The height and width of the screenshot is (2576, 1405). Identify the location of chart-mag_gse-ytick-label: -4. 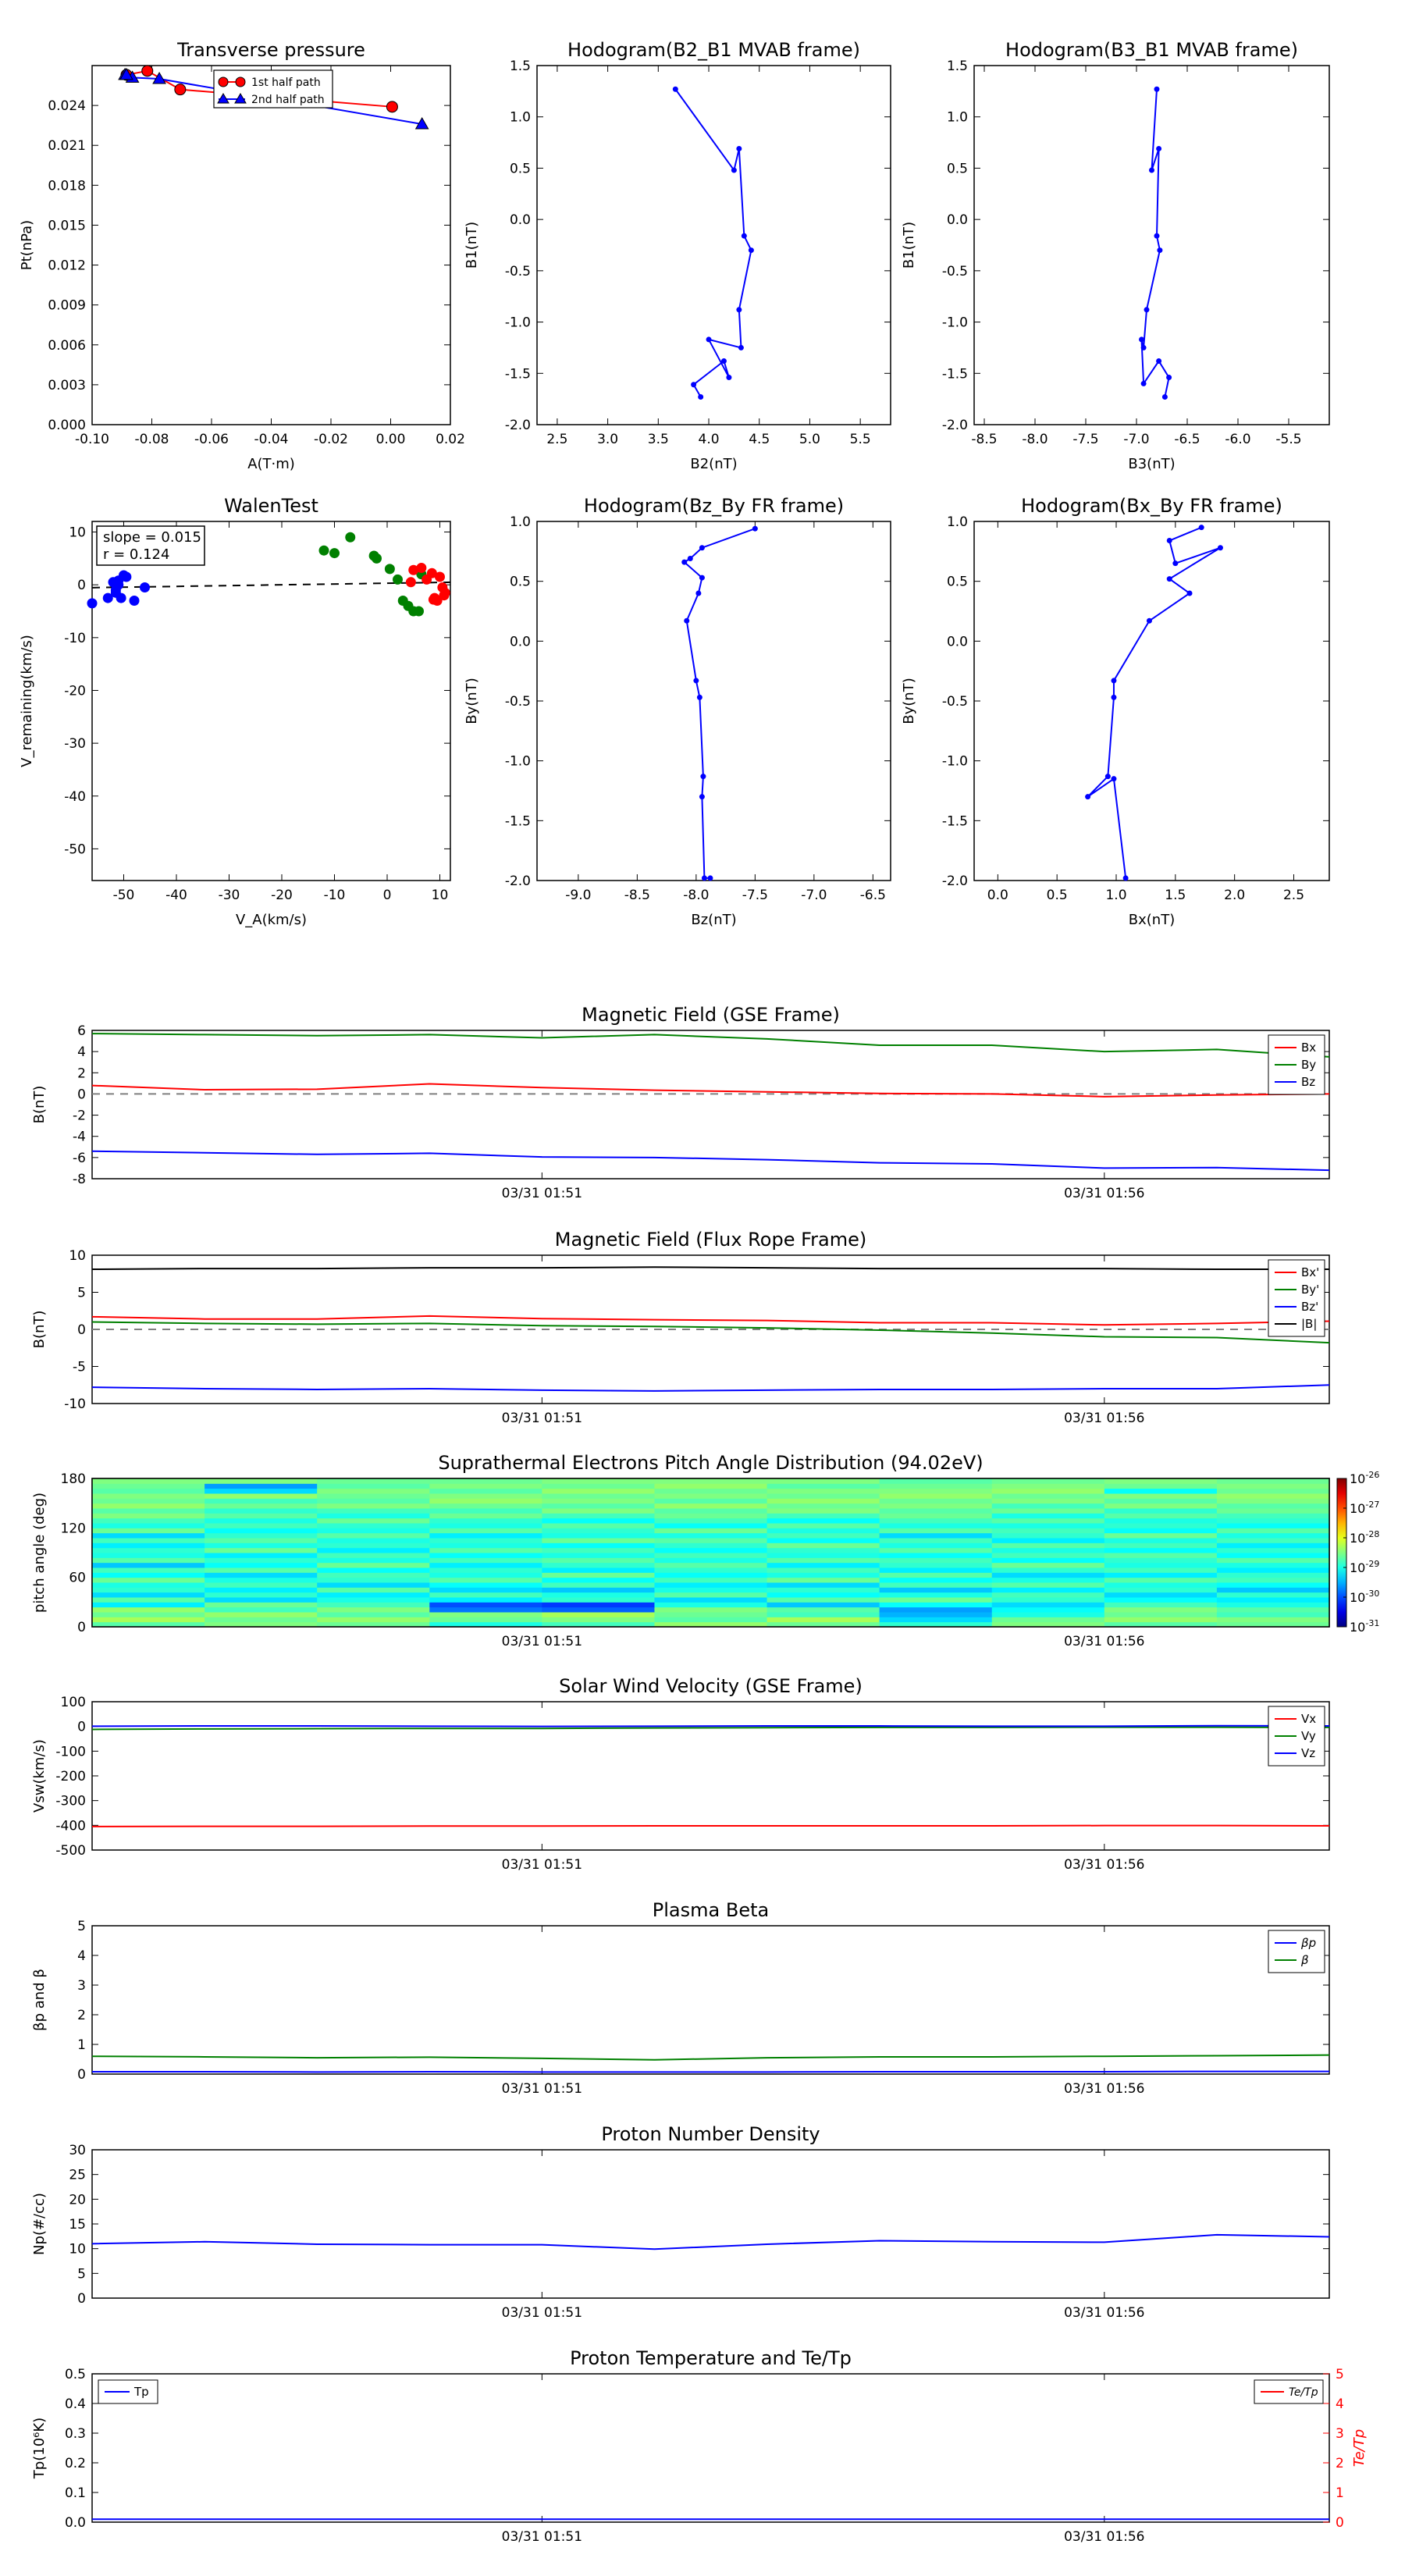
(80, 1137).